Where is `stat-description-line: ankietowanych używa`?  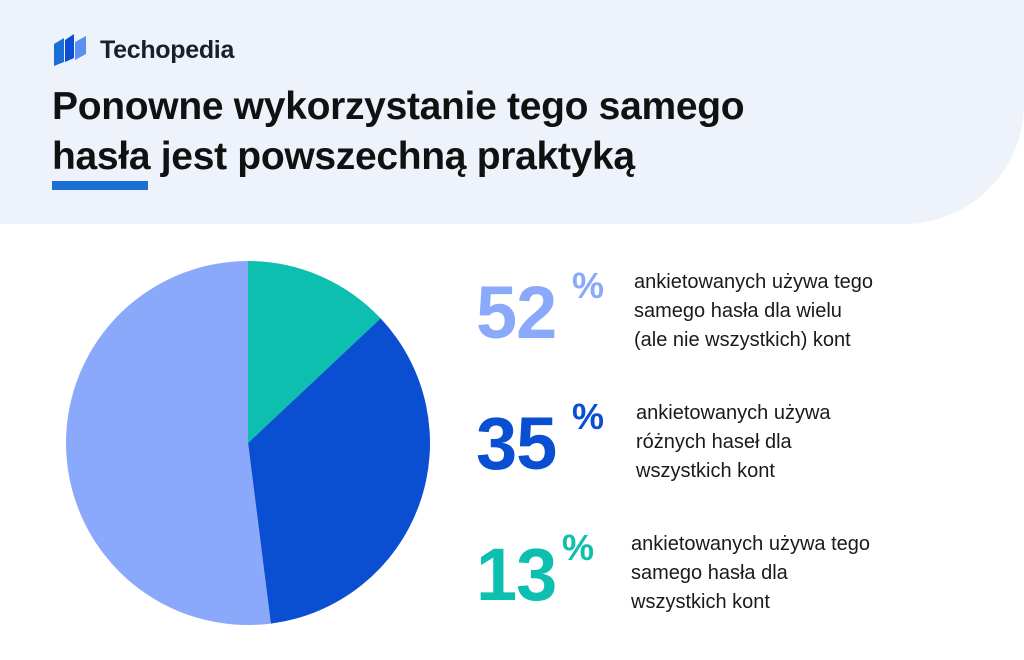
stat-description-line: ankietowanych używa is located at coordinates (733, 413).